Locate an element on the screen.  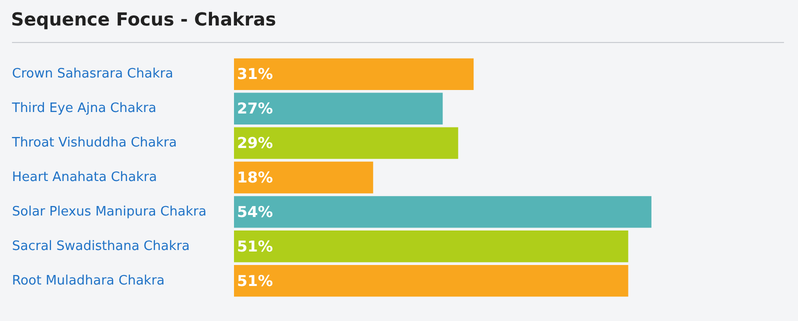
y-tick-label: Sacral Swadisthana Chakra is located at coordinates (101, 246).